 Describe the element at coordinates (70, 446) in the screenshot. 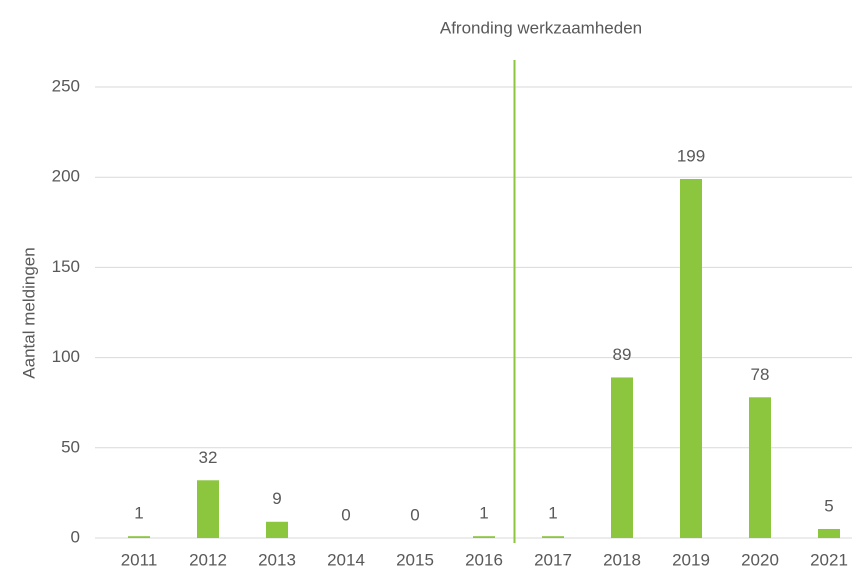

I see `y-tick-label: 50` at that location.